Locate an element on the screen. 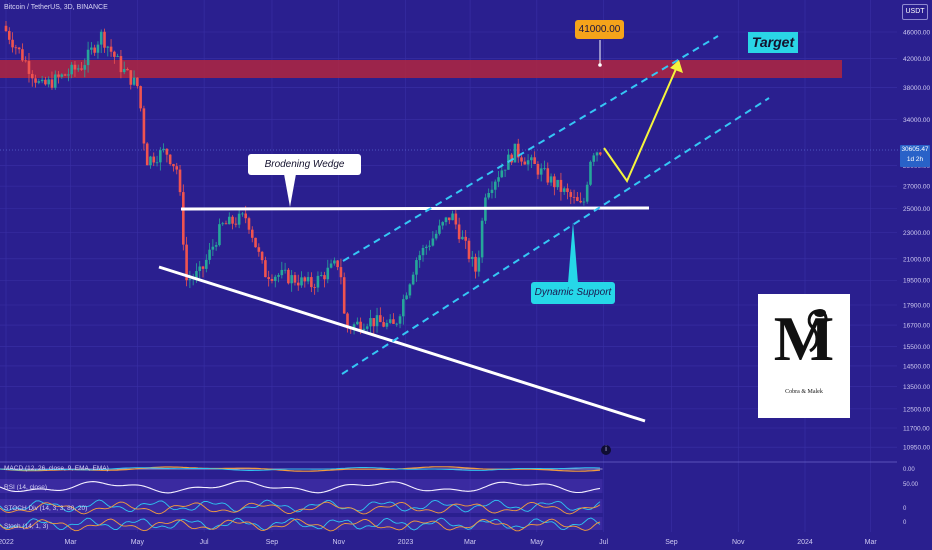 The image size is (932, 550). time-tick-label: Jul is located at coordinates (603, 542).